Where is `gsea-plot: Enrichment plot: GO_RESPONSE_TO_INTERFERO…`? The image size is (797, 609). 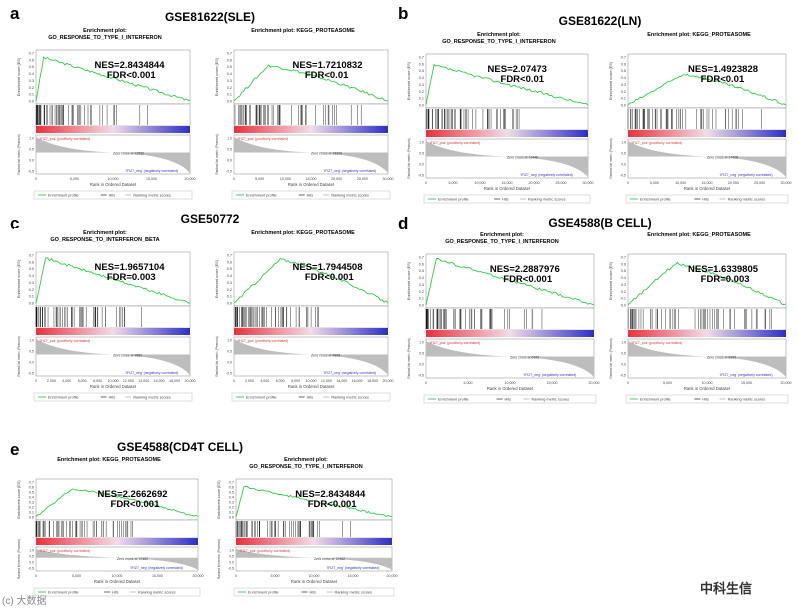
gsea-plot: Enrichment plot: GO_RESPONSE_TO_INTERFERO… is located at coordinates (105, 319).